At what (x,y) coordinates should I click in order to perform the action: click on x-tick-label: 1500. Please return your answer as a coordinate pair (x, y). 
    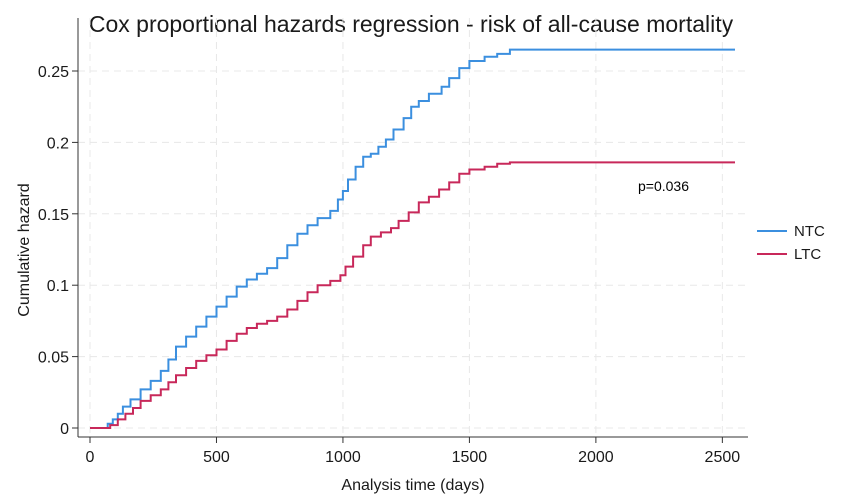
    Looking at the image, I should click on (470, 457).